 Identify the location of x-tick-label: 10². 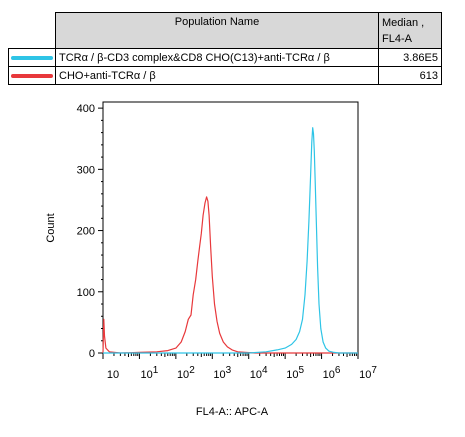
(186, 373).